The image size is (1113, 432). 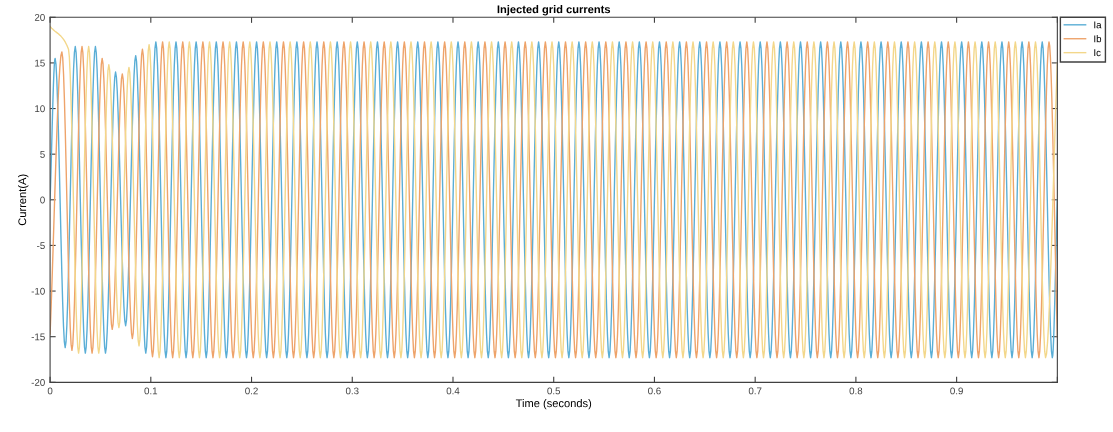 I want to click on x-tick-label: 0.2, so click(x=251, y=391).